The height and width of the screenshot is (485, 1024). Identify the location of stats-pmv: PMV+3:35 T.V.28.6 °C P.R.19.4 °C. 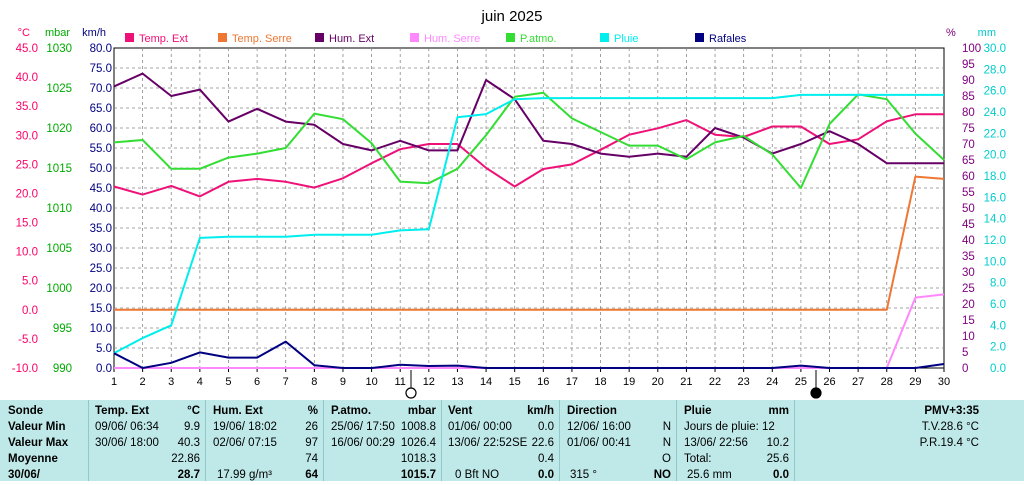
(909, 440).